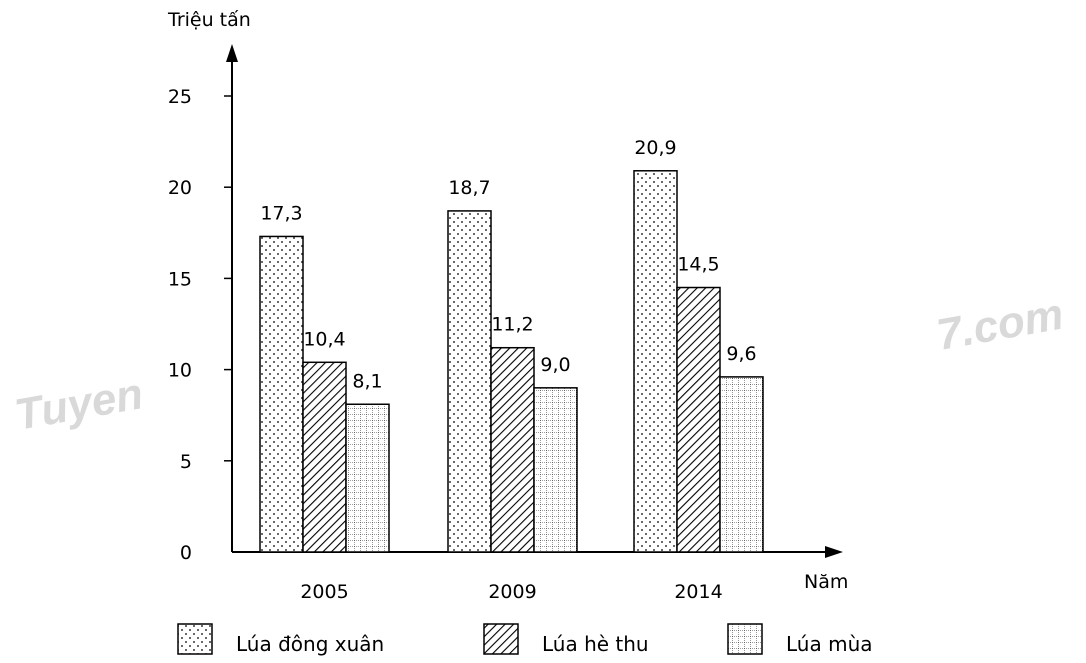 This screenshot has width=1086, height=663. I want to click on data-label: 11,2, so click(512, 325).